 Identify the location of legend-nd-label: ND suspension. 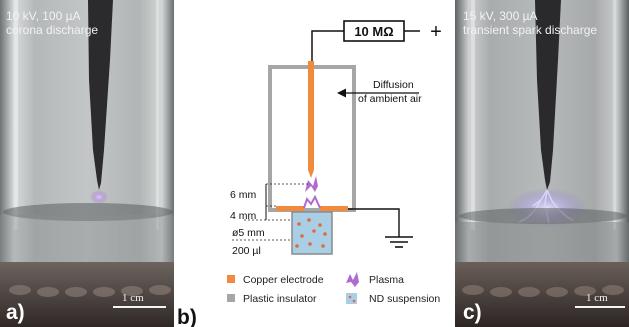
(404, 299).